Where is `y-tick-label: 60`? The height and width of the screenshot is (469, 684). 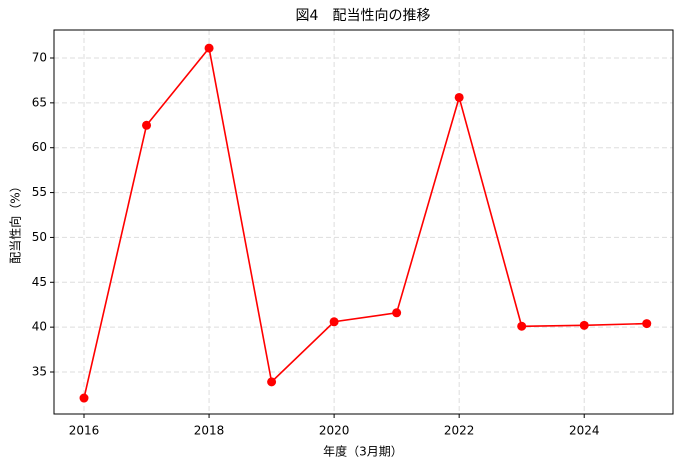
y-tick-label: 60 is located at coordinates (39, 147).